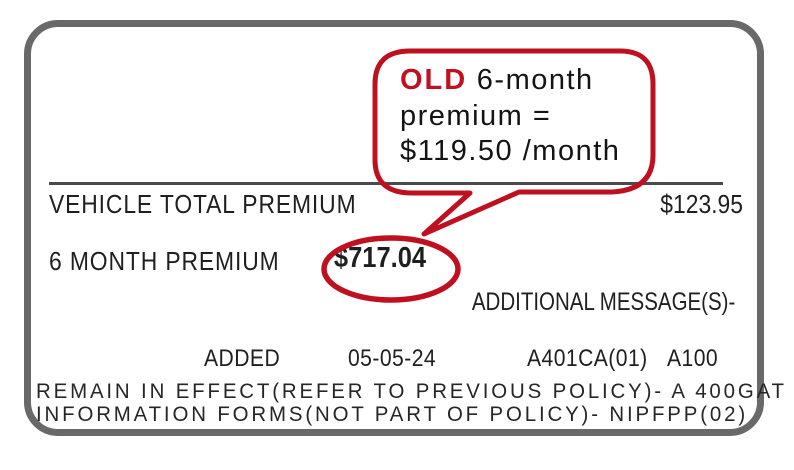  I want to click on callout-note: OLD 6-month premium = $119.50 /month, so click(520, 116).